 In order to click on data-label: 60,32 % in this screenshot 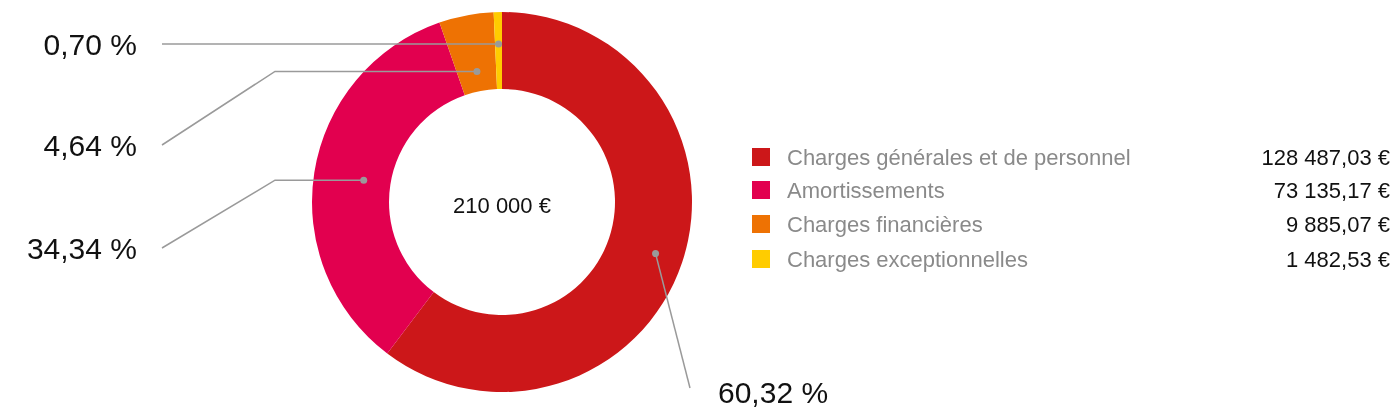, I will do `click(773, 391)`.